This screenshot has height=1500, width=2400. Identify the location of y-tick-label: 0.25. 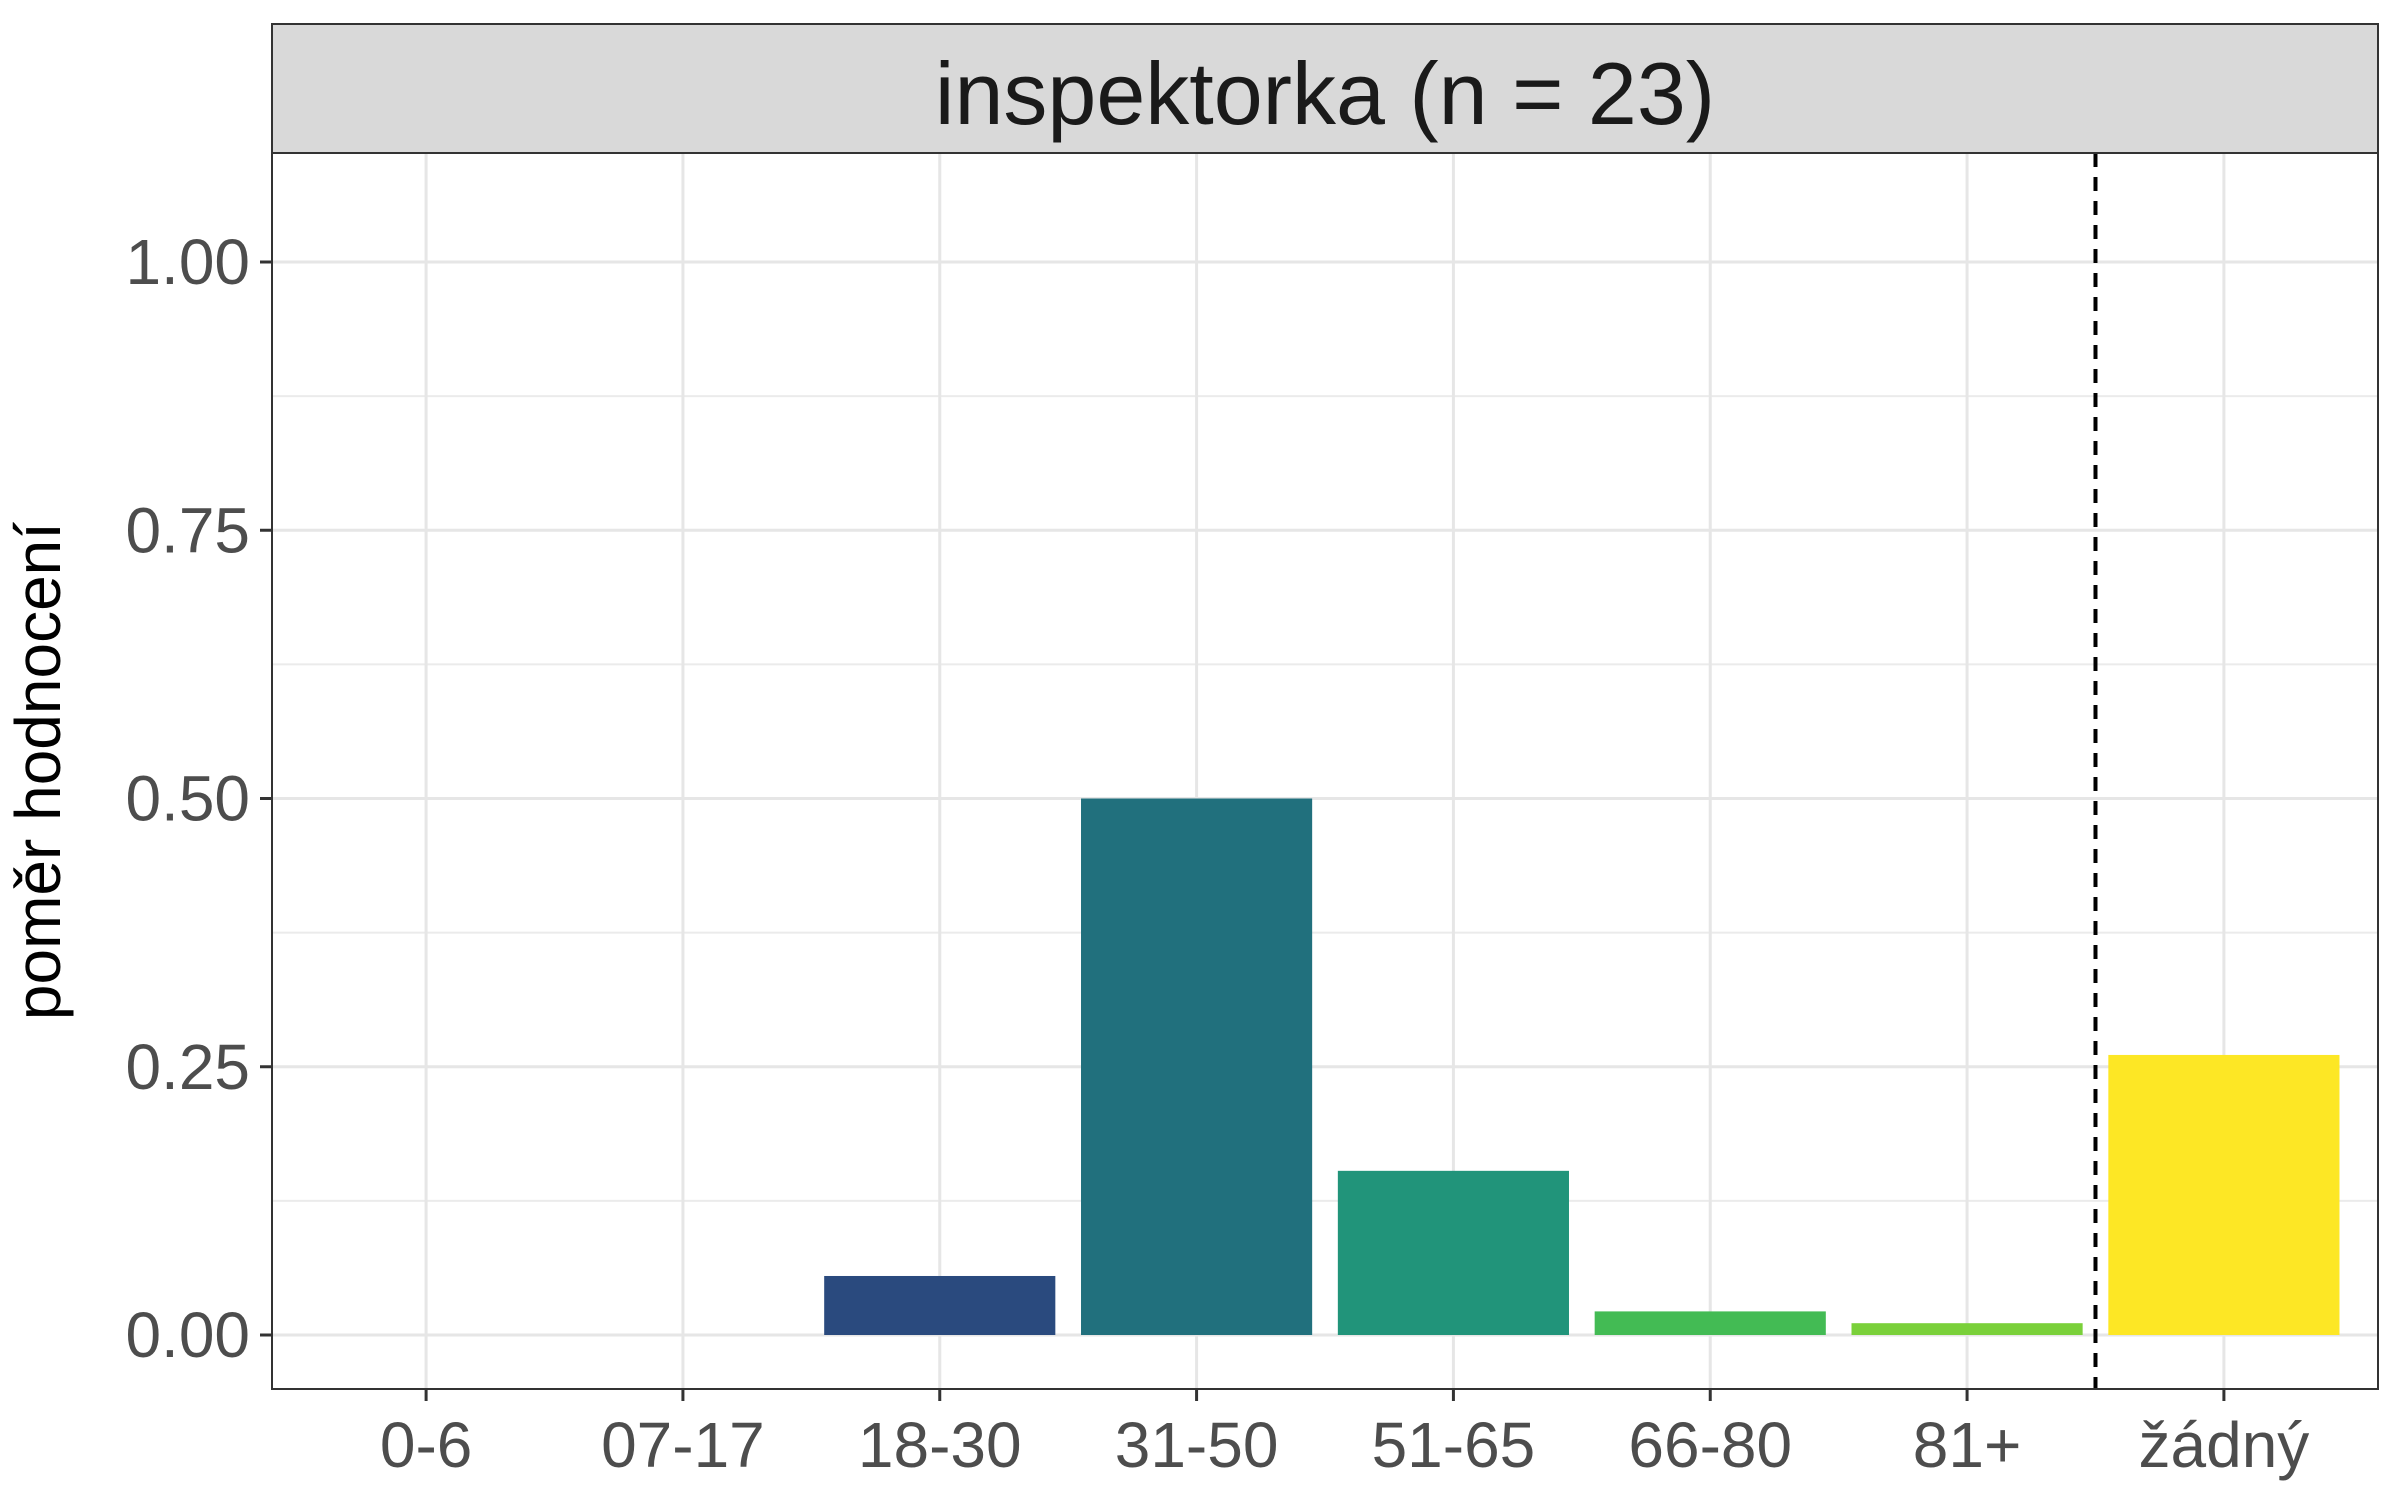
(187, 1067).